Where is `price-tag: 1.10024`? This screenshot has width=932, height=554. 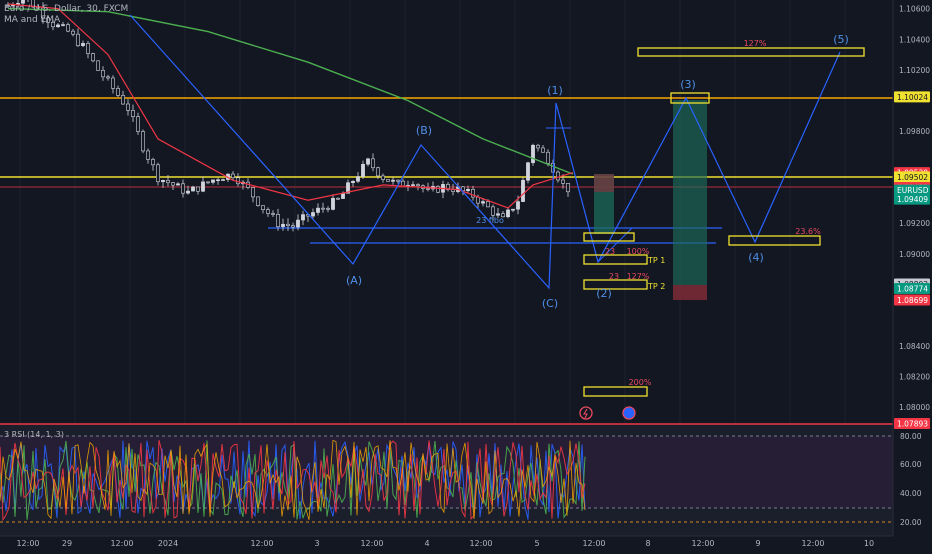
price-tag: 1.10024 is located at coordinates (912, 97).